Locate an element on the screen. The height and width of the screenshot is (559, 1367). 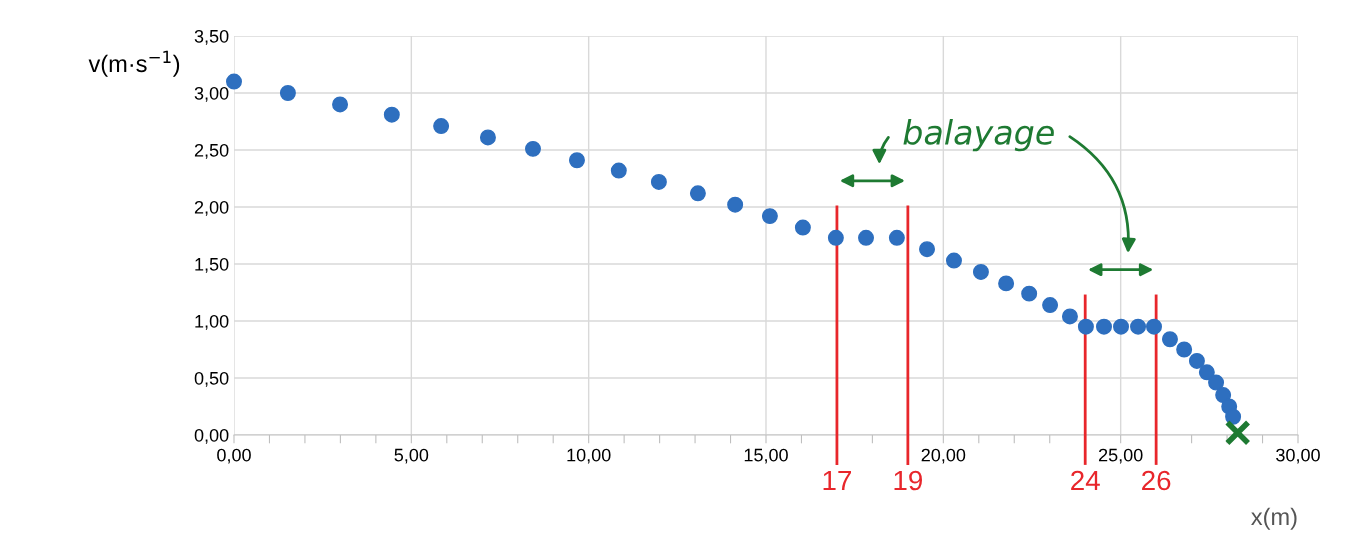
x-tick-label: 5,00 is located at coordinates (411, 456).